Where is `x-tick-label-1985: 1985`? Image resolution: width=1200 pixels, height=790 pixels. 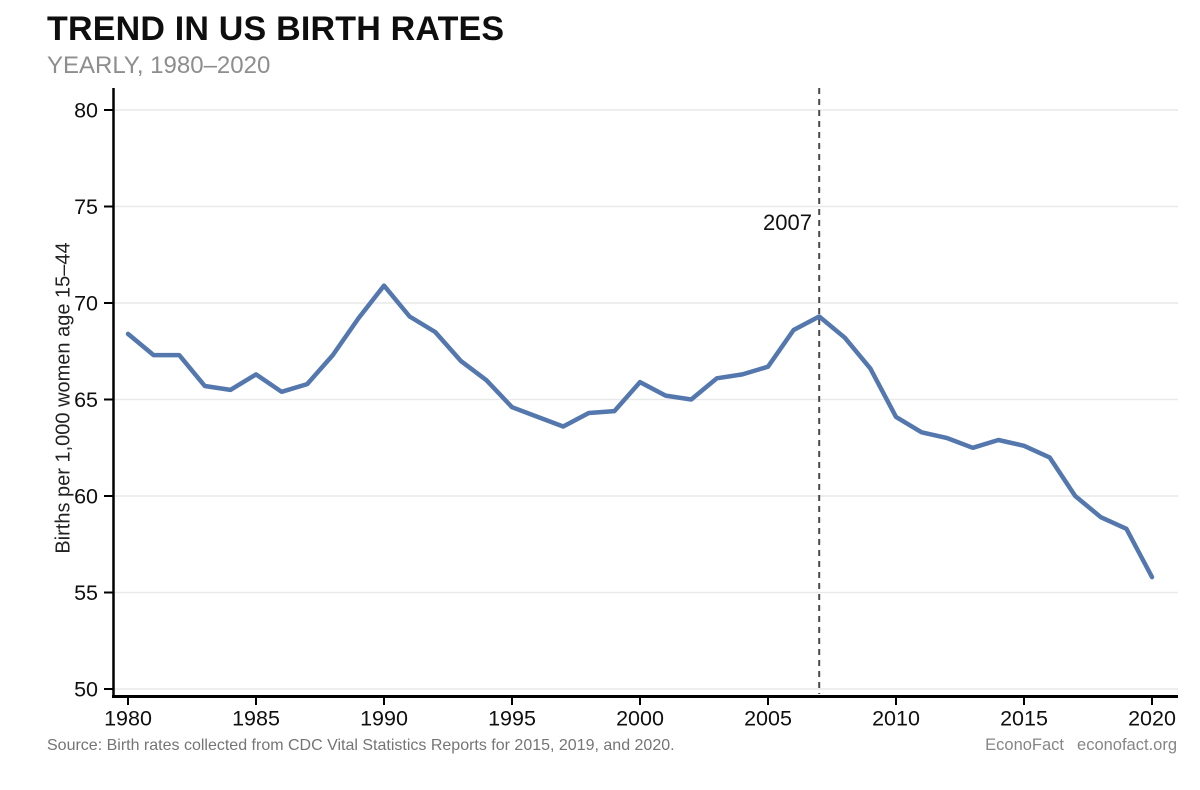
x-tick-label-1985: 1985 is located at coordinates (256, 719).